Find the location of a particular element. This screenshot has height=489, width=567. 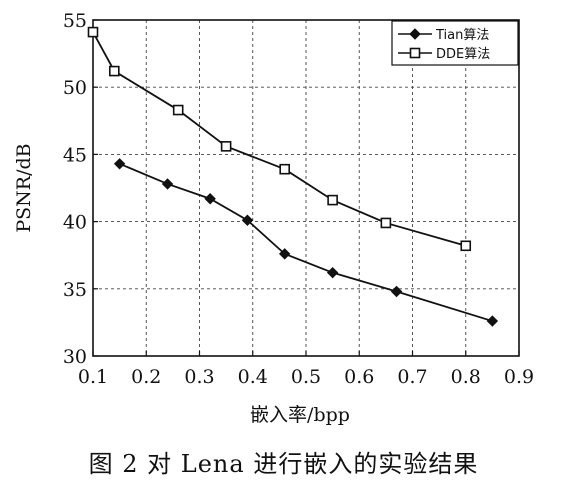

x-axis-ticks: 0.1 0.2 0.3 0.4 0.5 0.6 0.7 0.8 0.9 is located at coordinates (306, 369).